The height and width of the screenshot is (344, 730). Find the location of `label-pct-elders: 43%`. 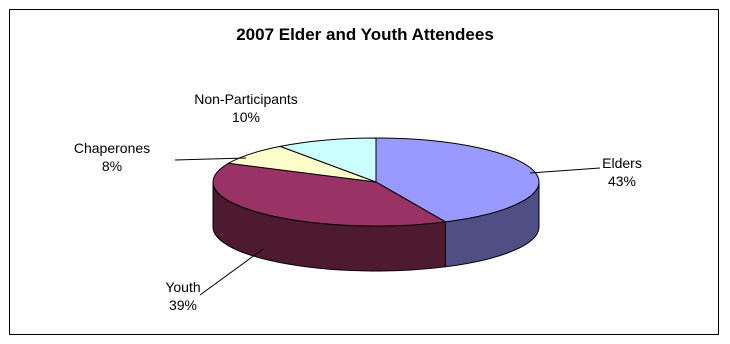

label-pct-elders: 43% is located at coordinates (622, 181).